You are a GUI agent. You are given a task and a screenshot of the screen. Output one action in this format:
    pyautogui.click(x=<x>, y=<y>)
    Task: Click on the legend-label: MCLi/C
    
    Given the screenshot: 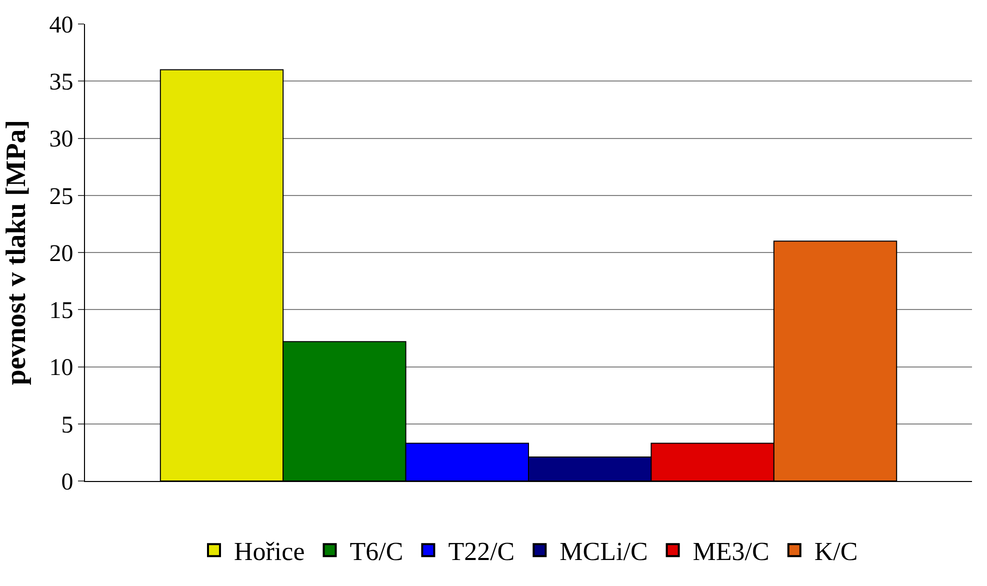 What is the action you would take?
    pyautogui.click(x=604, y=551)
    